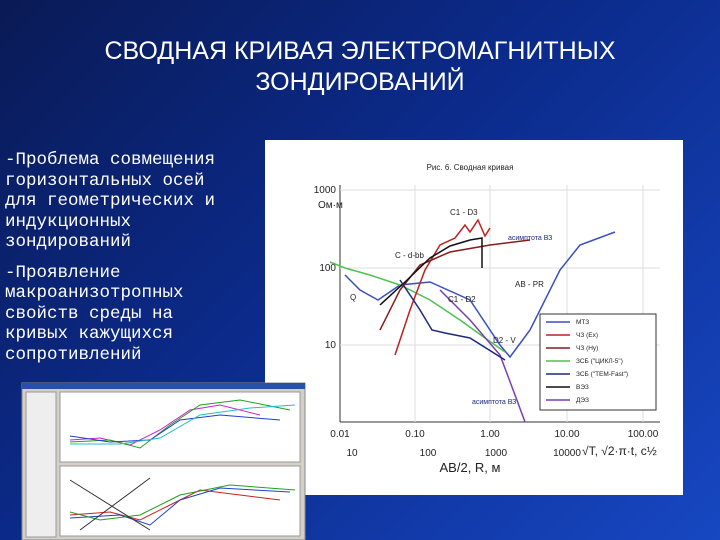  I want to click on curve-red, so click(442, 287).